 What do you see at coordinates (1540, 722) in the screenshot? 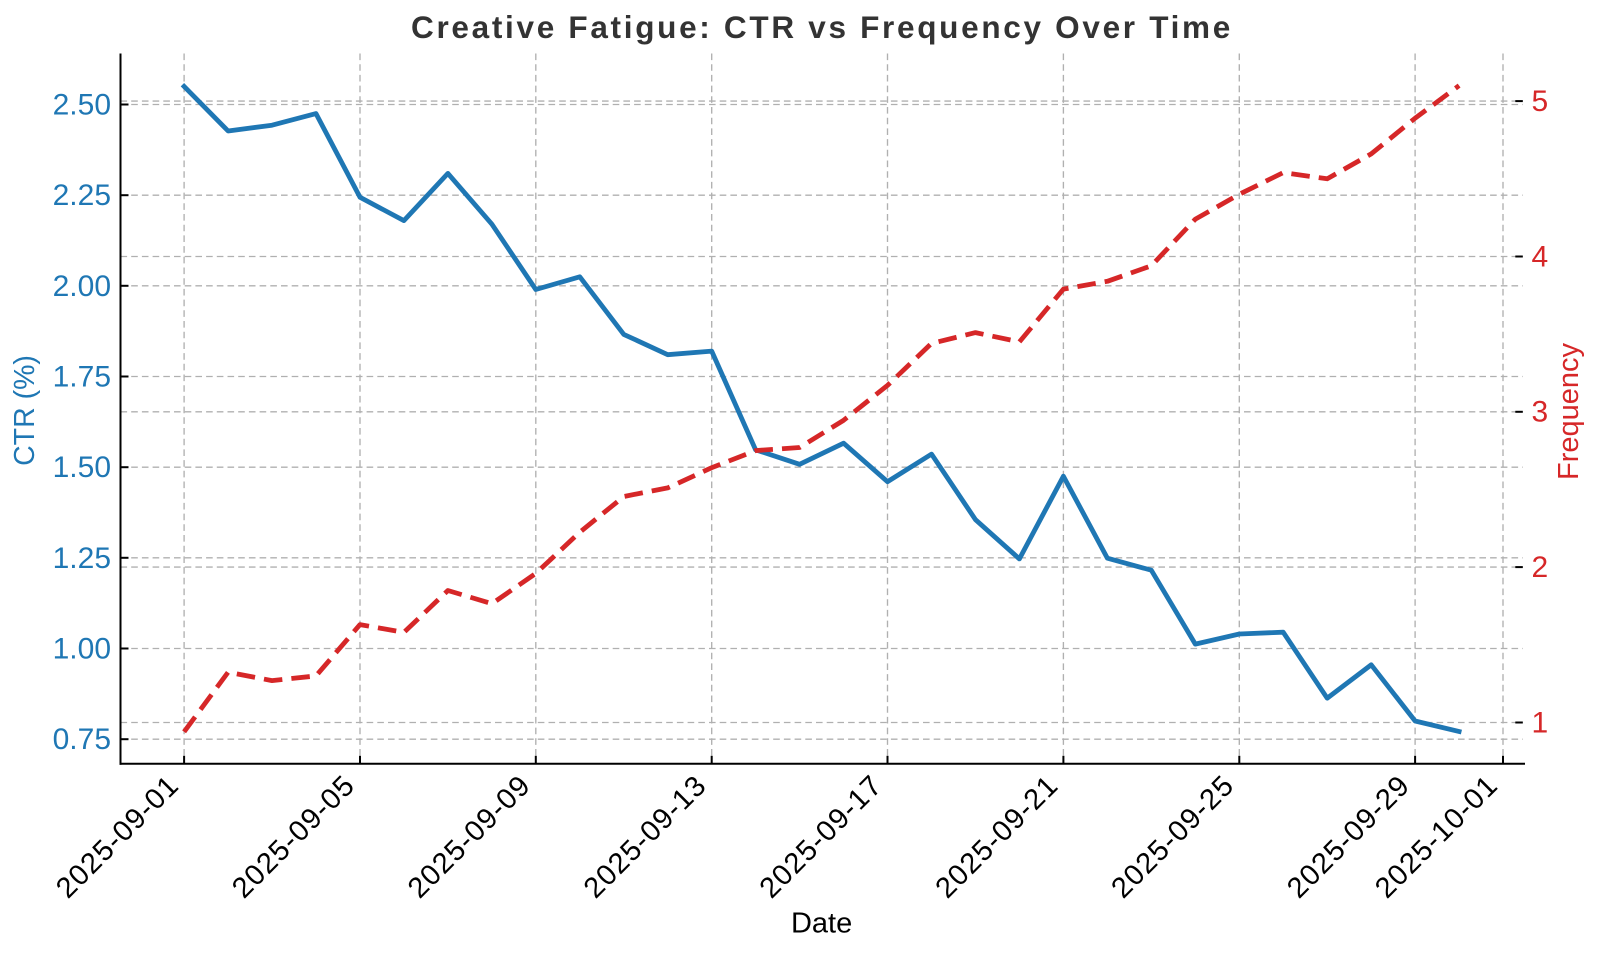
I see `svg-text: 1` at bounding box center [1540, 722].